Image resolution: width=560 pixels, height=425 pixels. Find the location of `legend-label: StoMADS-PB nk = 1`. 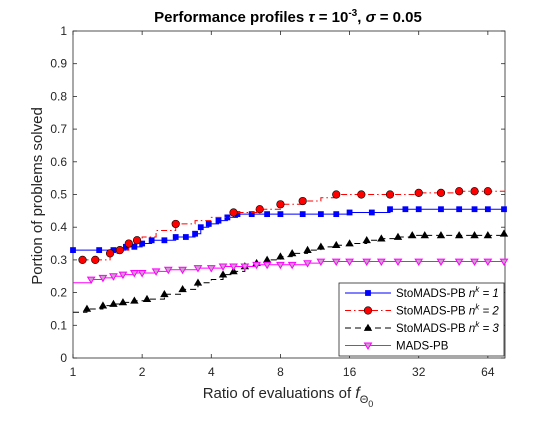

legend-label: StoMADS-PB nk = 1 is located at coordinates (447, 292).